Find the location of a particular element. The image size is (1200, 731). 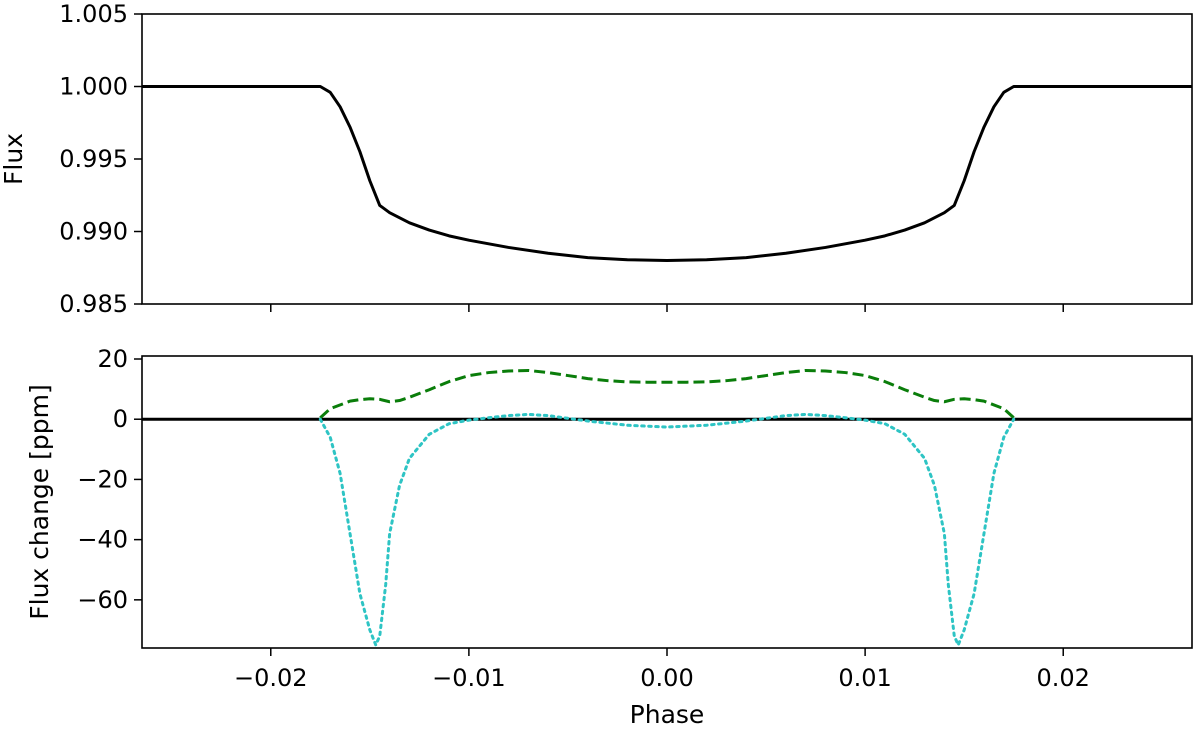

top-y-tick-label: 0.995 is located at coordinates (93, 159).